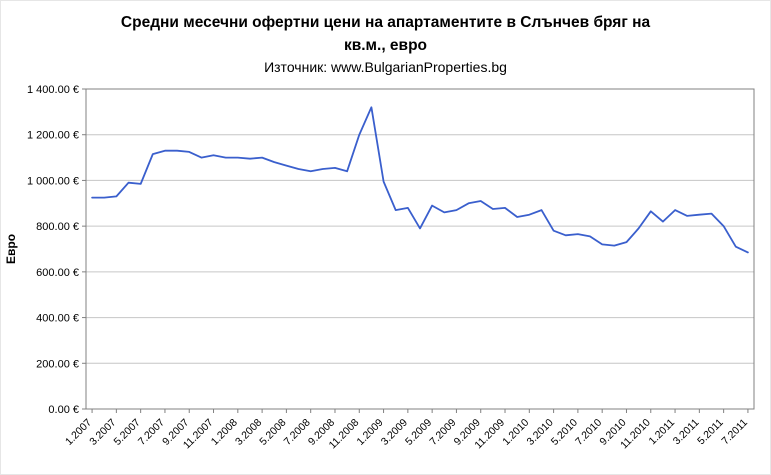 The image size is (771, 475). What do you see at coordinates (272, 432) in the screenshot?
I see `x-tick-label: 5.2008` at bounding box center [272, 432].